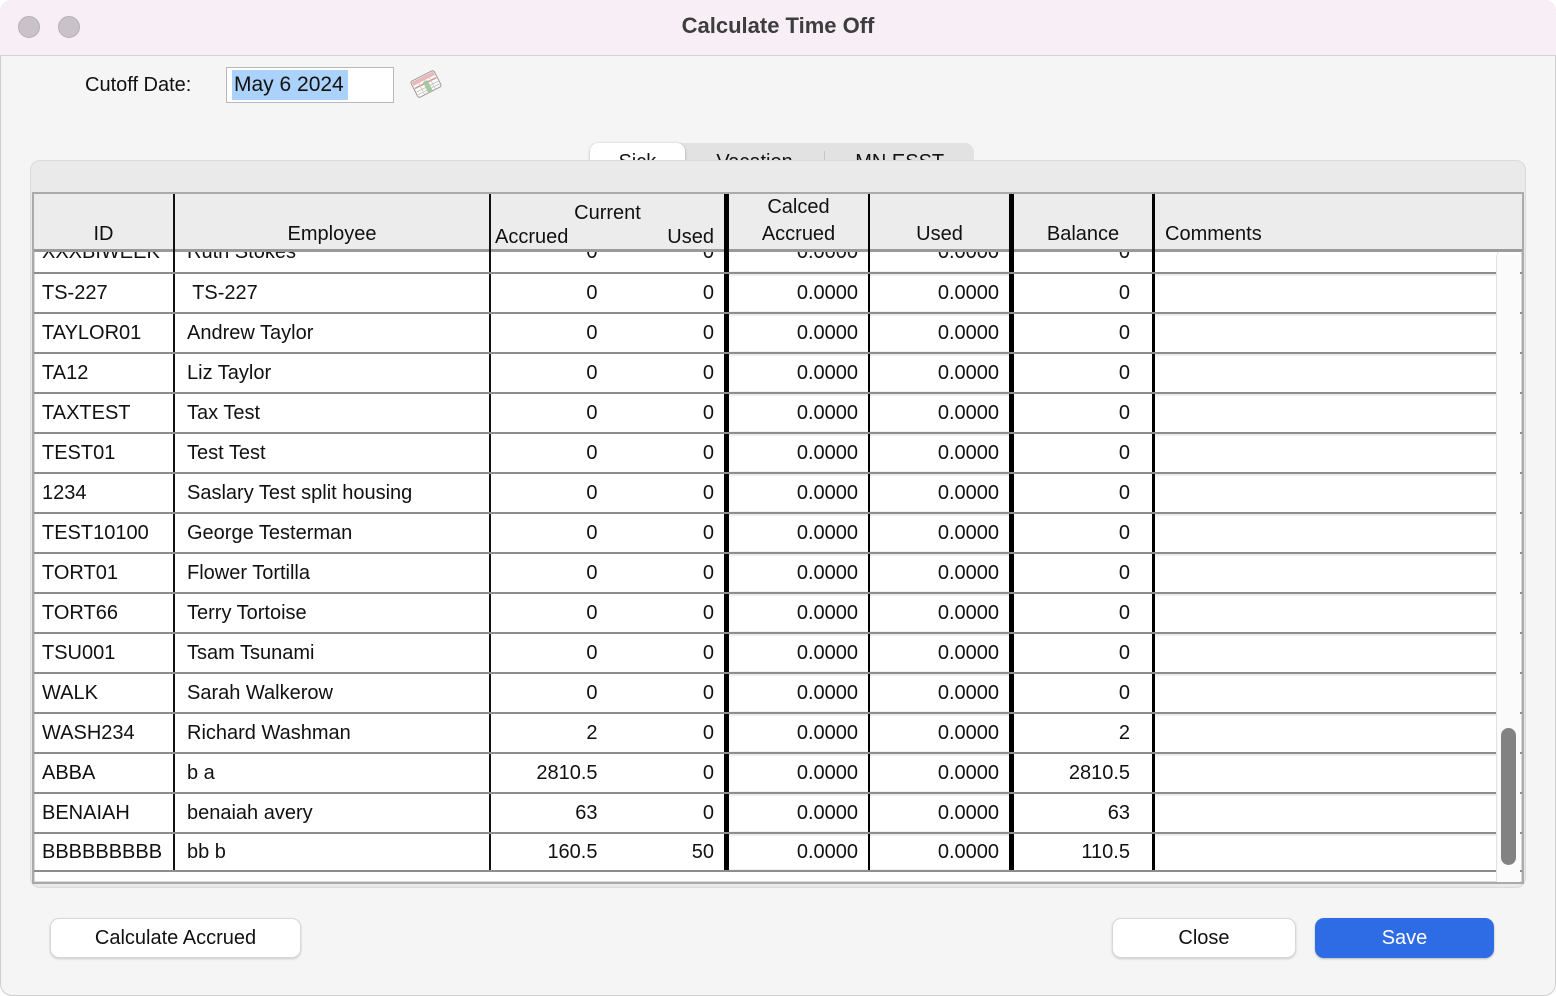 The height and width of the screenshot is (996, 1556). I want to click on cell-employee: Andrew Taylor, so click(331, 333).